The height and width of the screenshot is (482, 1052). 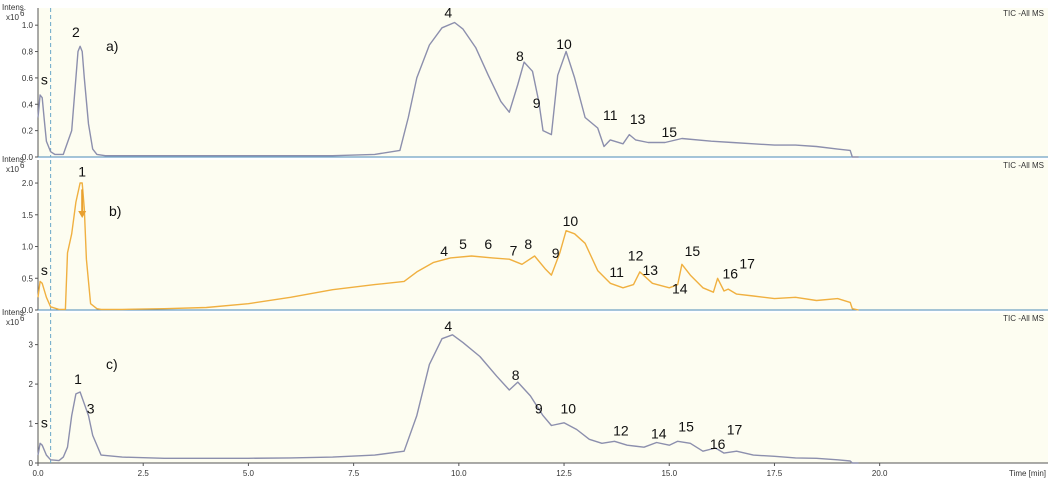 What do you see at coordinates (144, 473) in the screenshot?
I see `x-tick-label: 2.5` at bounding box center [144, 473].